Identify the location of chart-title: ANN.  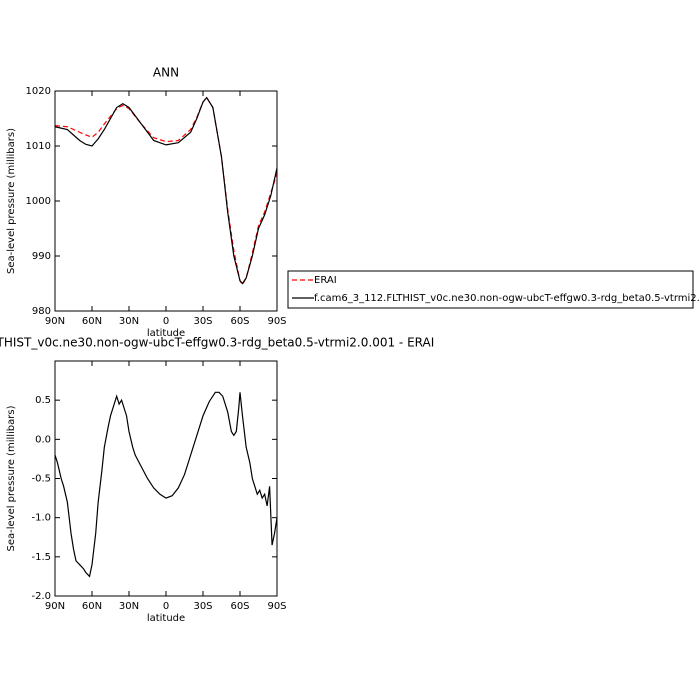
(166, 73).